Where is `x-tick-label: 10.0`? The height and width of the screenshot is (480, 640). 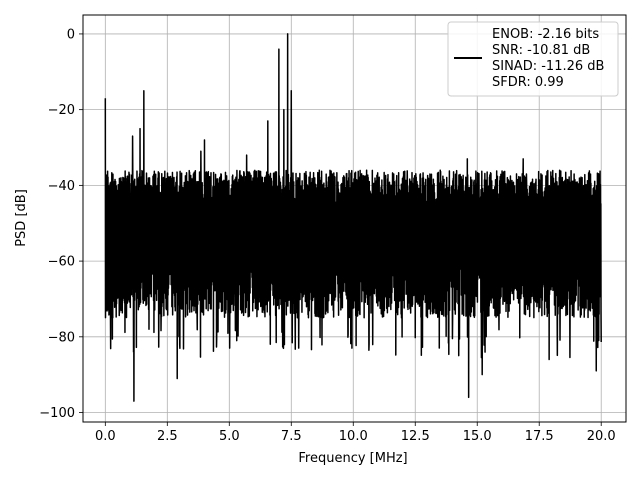 x-tick-label: 10.0 is located at coordinates (353, 436).